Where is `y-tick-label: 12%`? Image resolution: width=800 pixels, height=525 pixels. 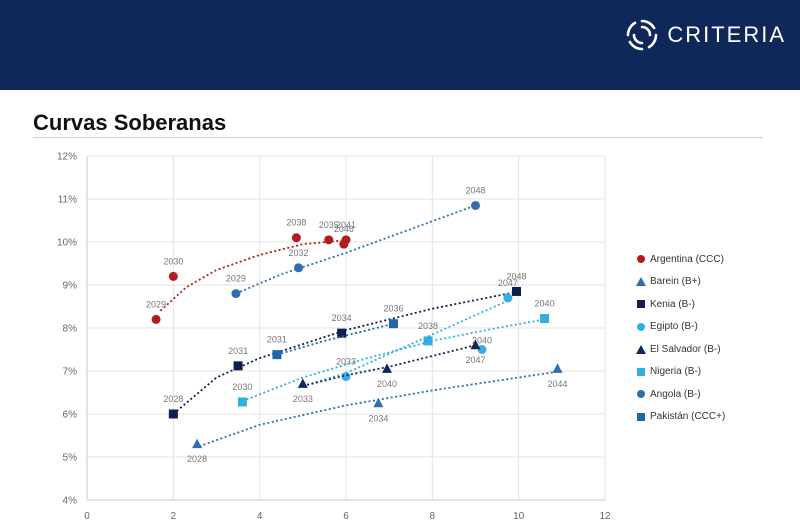 y-tick-label: 12% is located at coordinates (67, 157).